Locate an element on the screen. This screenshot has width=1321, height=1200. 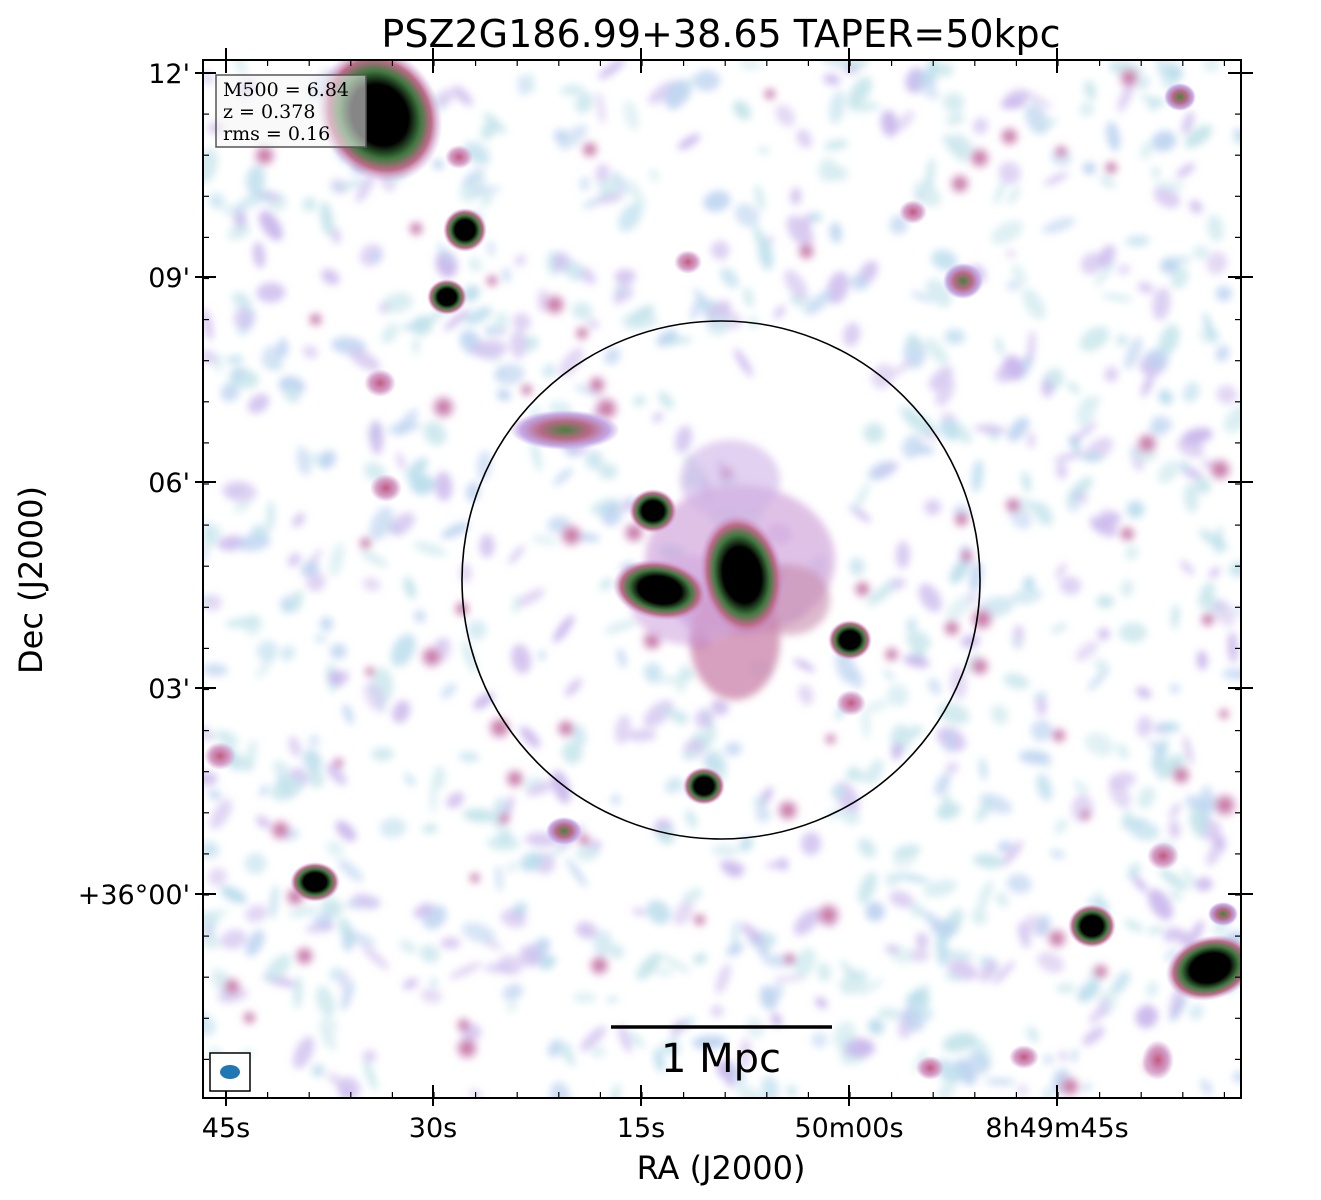
x-tick-labels: 45s 30s 15s 50m00s 8h49m45s is located at coordinates (665, 1128).